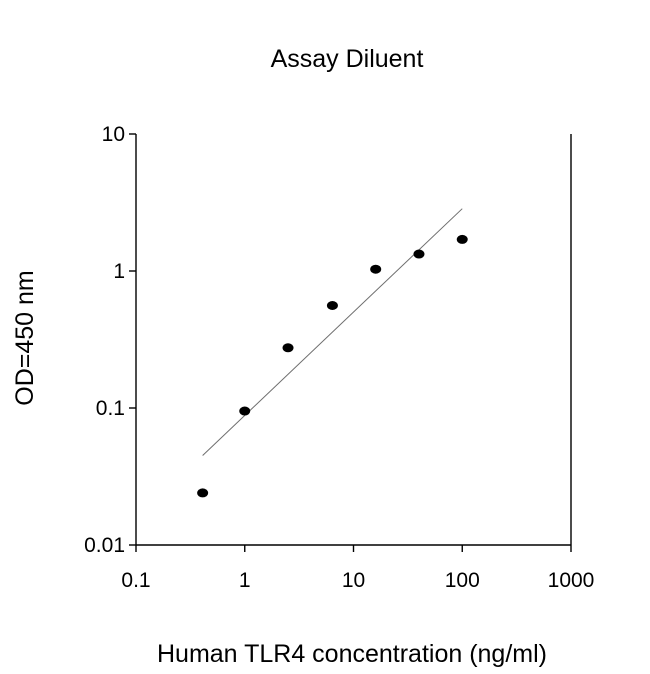 This screenshot has height=674, width=650. What do you see at coordinates (245, 580) in the screenshot?
I see `x-tick-label: 1` at bounding box center [245, 580].